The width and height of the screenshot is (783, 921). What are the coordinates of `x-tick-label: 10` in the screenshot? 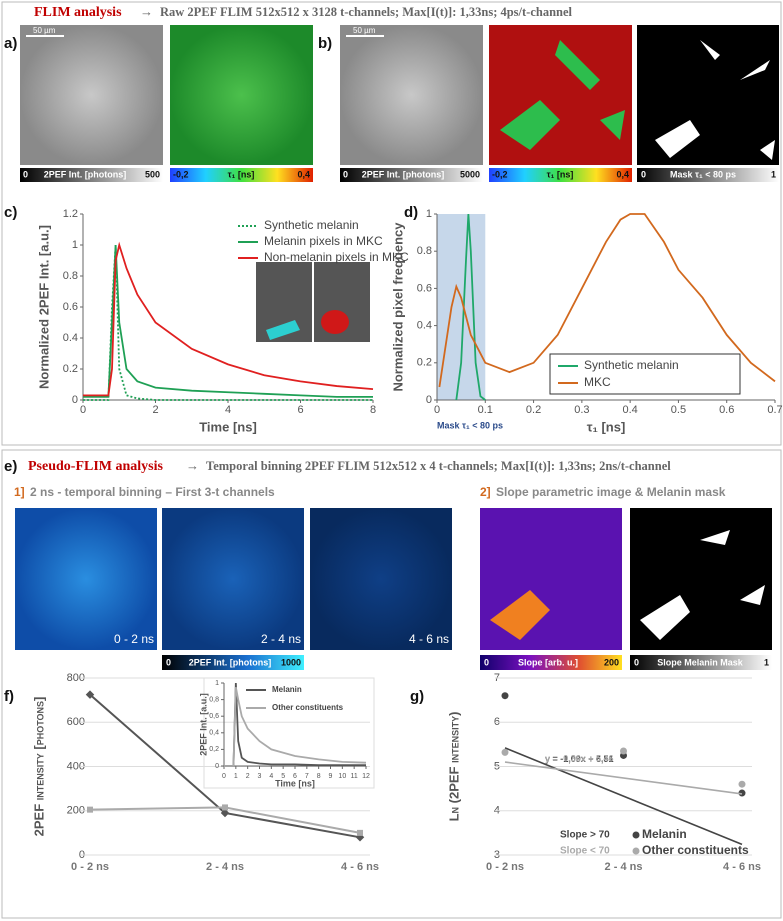 It's located at (342, 776).